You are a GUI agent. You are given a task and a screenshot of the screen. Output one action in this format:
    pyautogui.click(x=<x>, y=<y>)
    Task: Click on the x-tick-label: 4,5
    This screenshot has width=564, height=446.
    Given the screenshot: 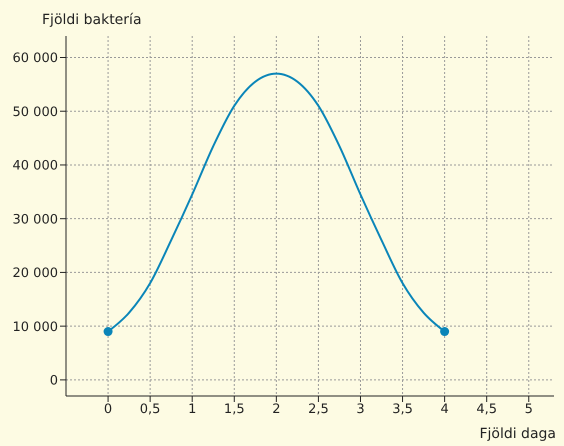 What is the action you would take?
    pyautogui.click(x=487, y=410)
    